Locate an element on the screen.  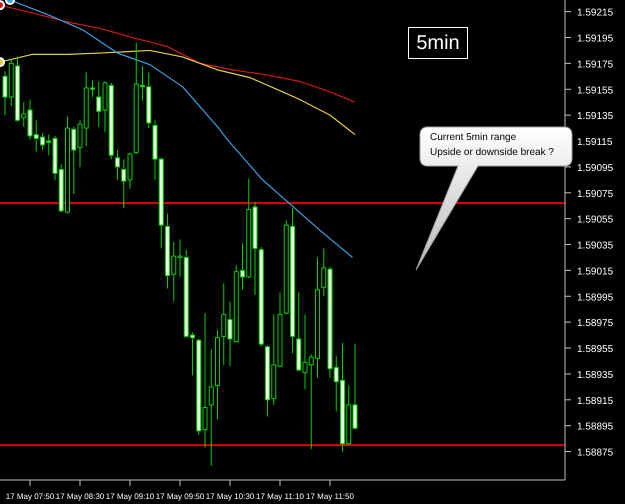
y-tick-label: 1.59135 is located at coordinates (595, 116).